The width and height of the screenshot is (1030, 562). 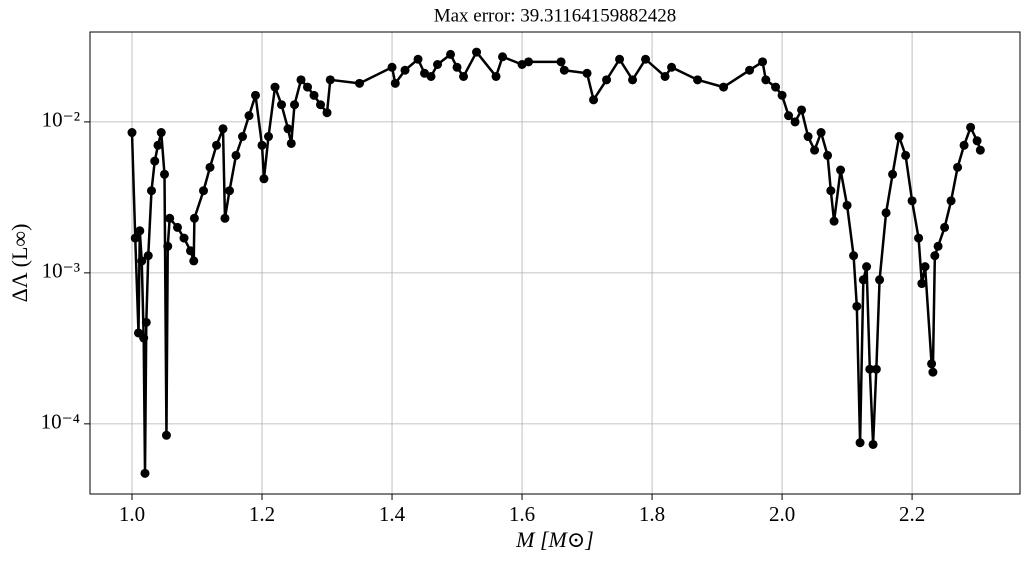 I want to click on x-axis-label: M [M⊙], so click(x=554, y=539).